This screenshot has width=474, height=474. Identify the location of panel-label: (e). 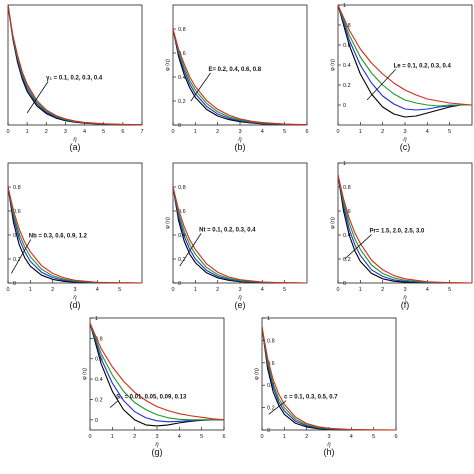
(240, 305).